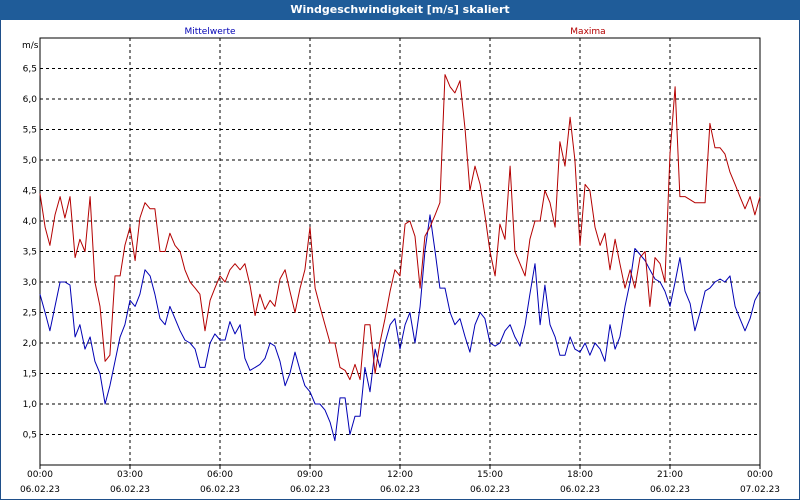 The height and width of the screenshot is (500, 800). What do you see at coordinates (30, 283) in the screenshot?
I see `y-tick-label: 3,0` at bounding box center [30, 283].